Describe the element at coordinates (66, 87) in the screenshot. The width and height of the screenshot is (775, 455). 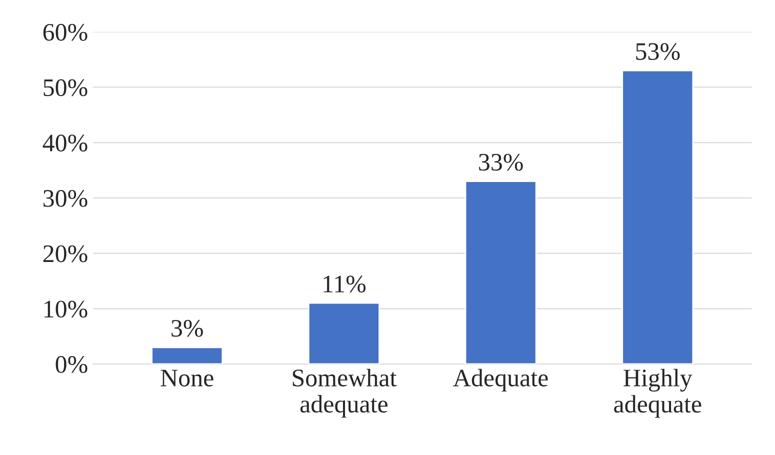
I see `y-tick-label: 50%` at that location.